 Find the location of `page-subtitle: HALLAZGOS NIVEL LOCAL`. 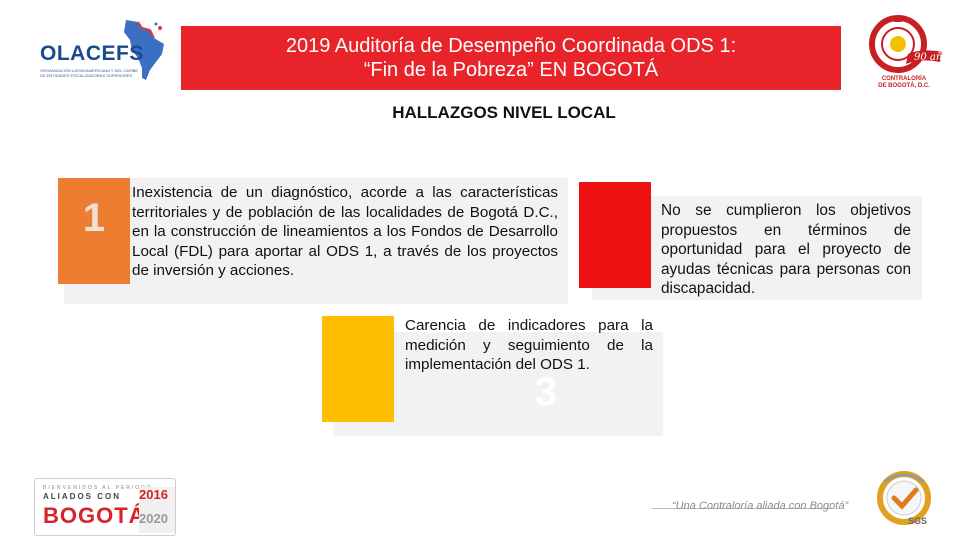

page-subtitle: HALLAZGOS NIVEL LOCAL is located at coordinates (504, 112).